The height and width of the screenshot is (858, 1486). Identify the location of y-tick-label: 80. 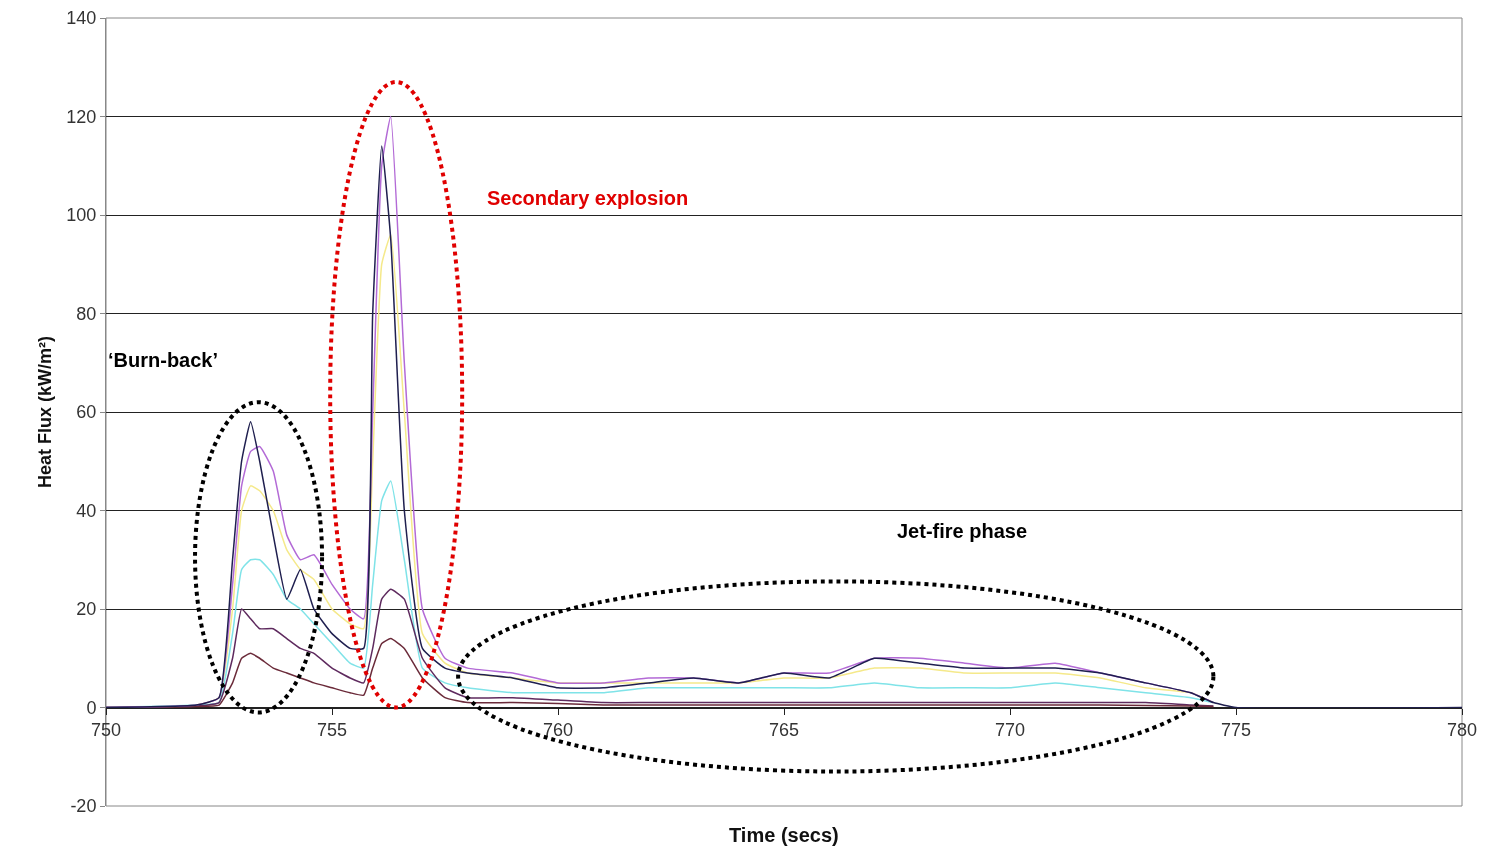
(86, 313).